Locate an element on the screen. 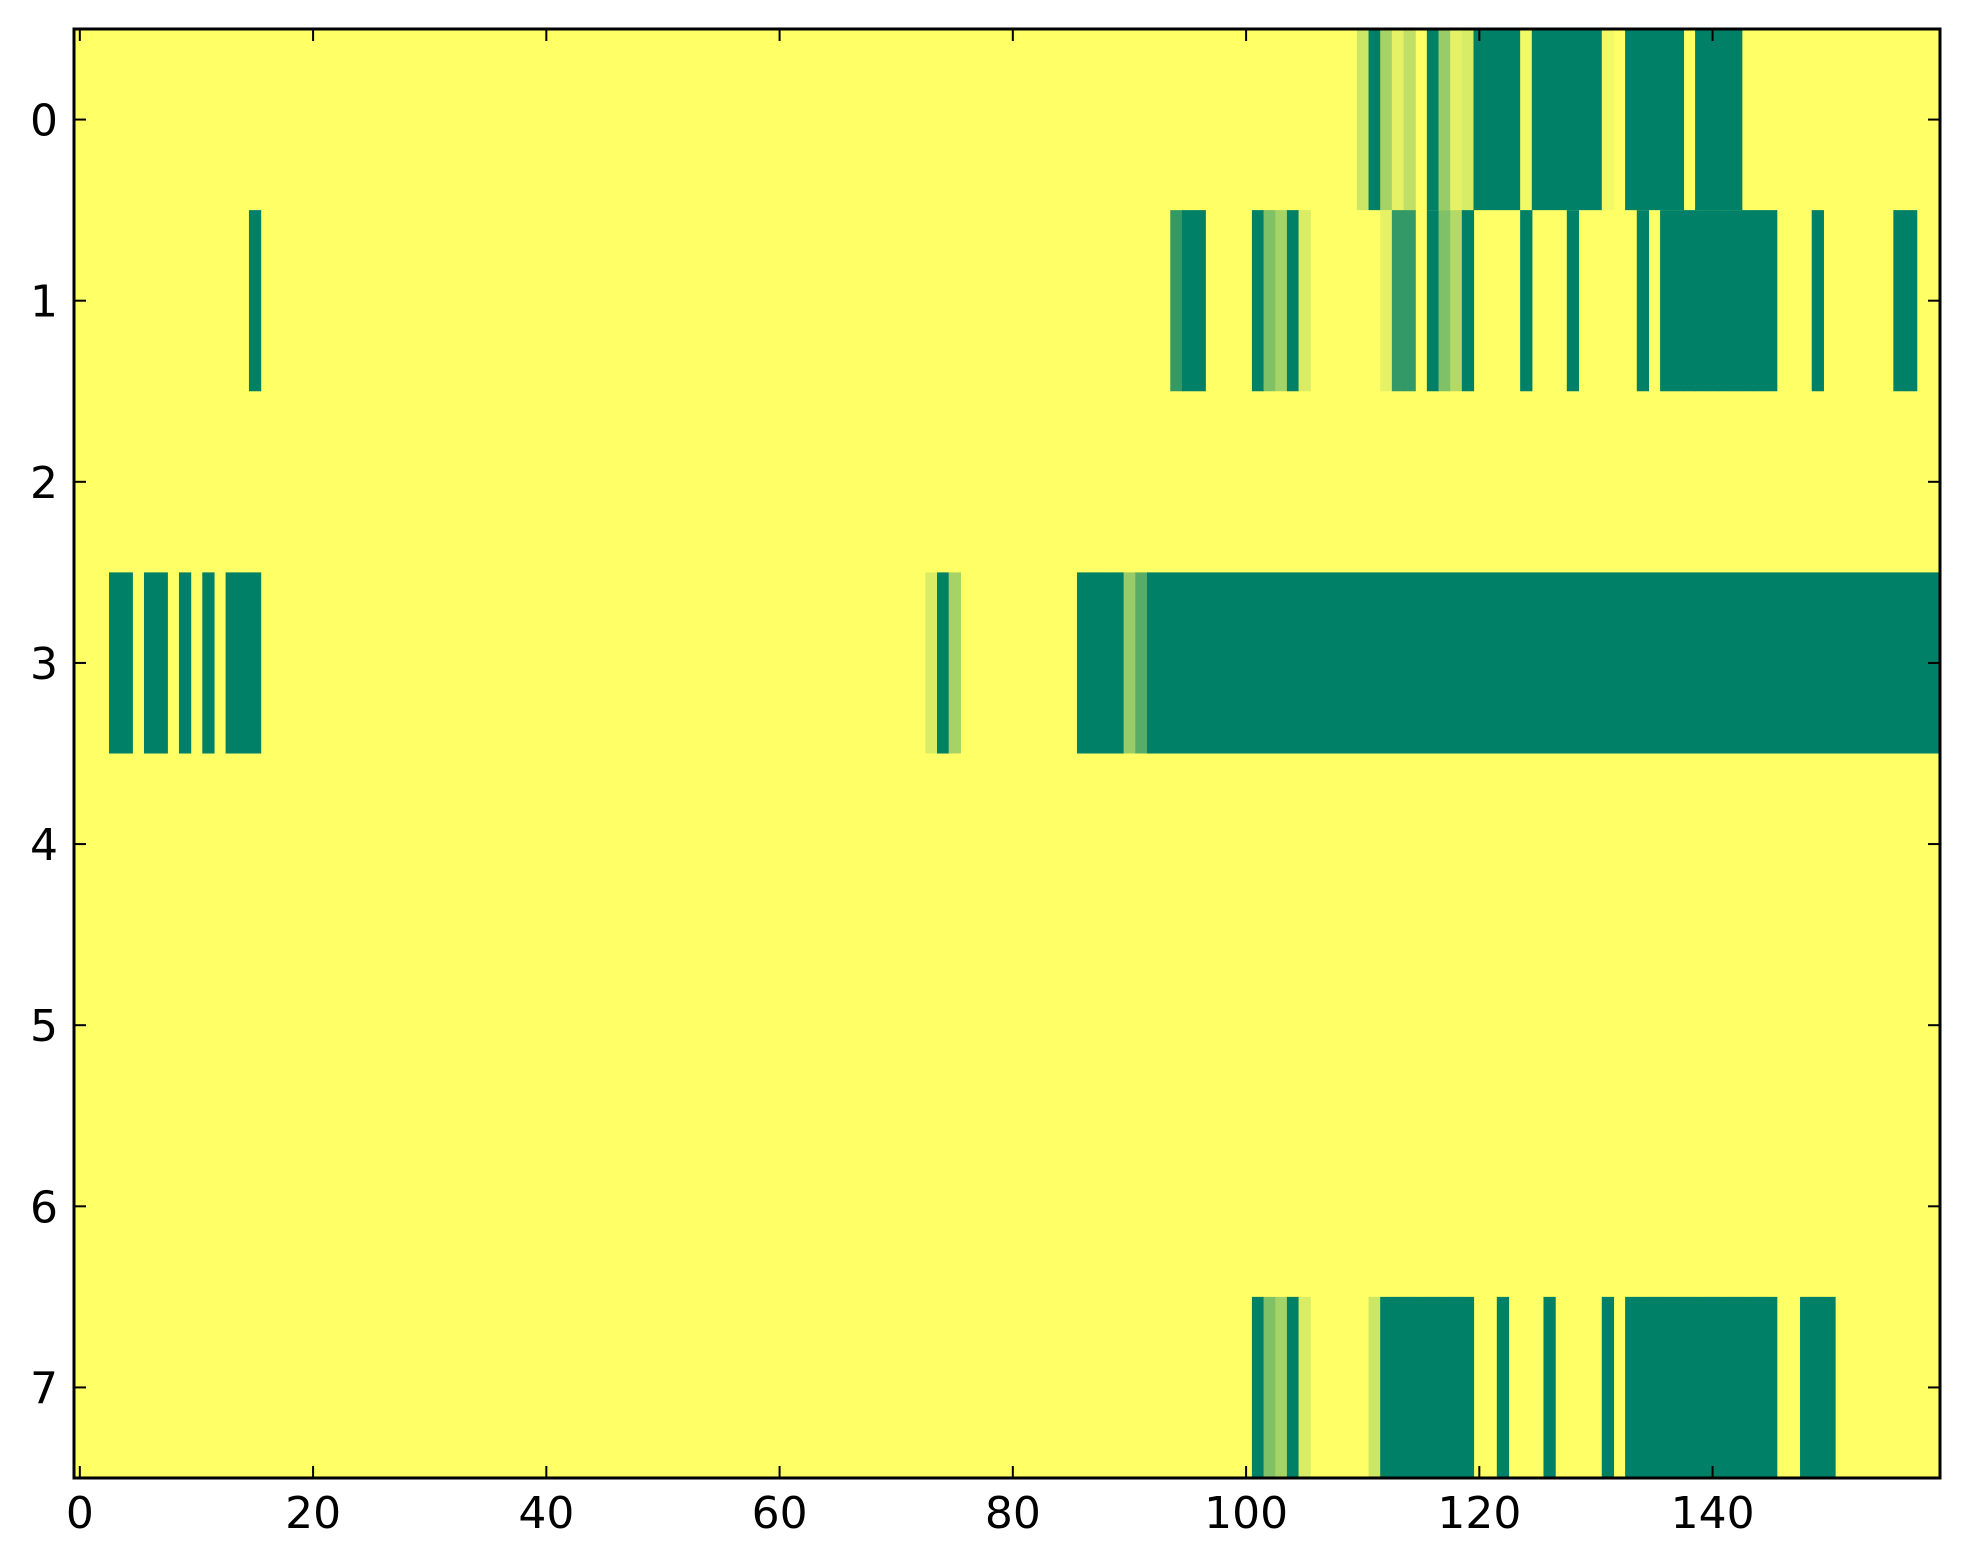 Image resolution: width=1963 pixels, height=1564 pixels. x-tick-label: 0 is located at coordinates (80, 1513).